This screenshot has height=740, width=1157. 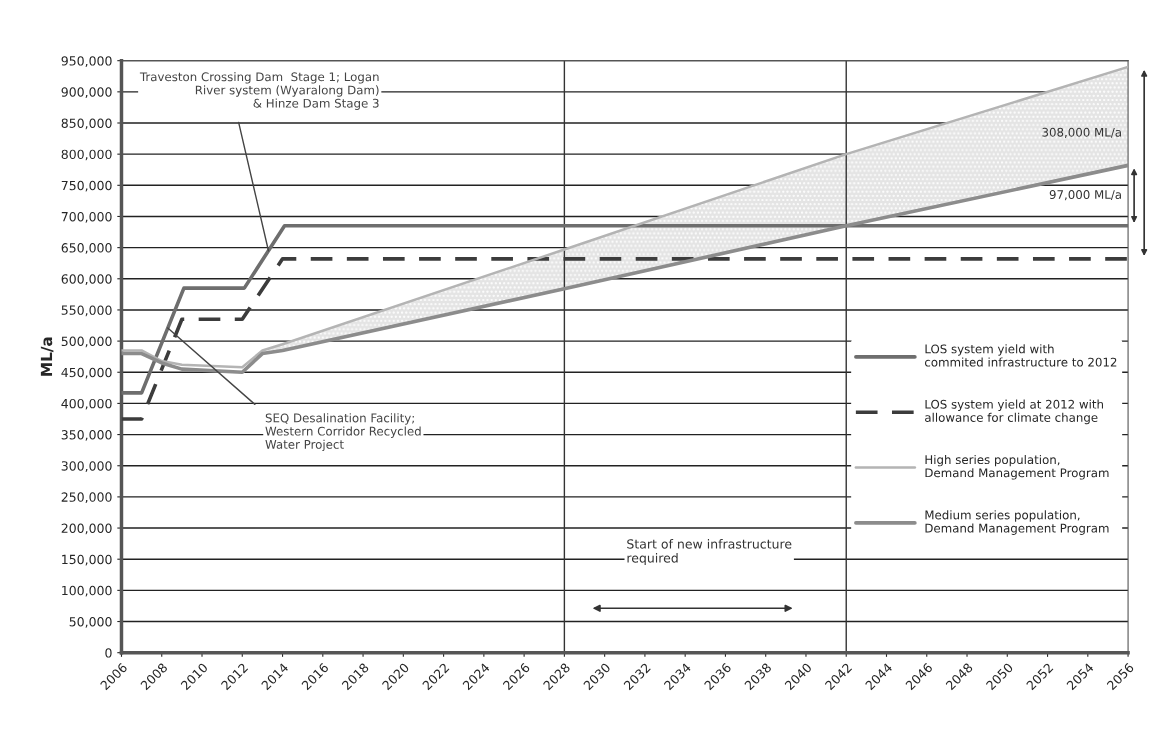 I want to click on y-tick-label: 750,000, so click(x=86, y=186).